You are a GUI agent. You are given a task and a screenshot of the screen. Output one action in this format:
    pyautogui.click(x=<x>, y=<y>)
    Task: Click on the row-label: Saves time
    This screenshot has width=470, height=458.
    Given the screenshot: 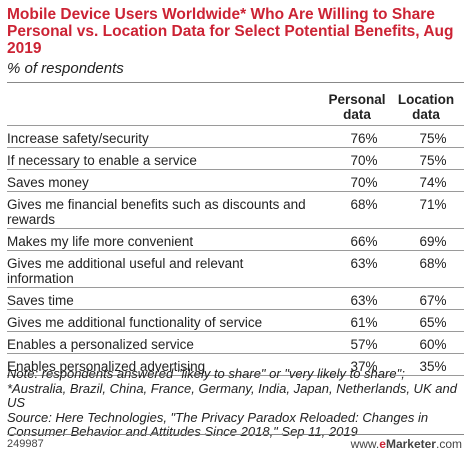 What is the action you would take?
    pyautogui.click(x=40, y=300)
    